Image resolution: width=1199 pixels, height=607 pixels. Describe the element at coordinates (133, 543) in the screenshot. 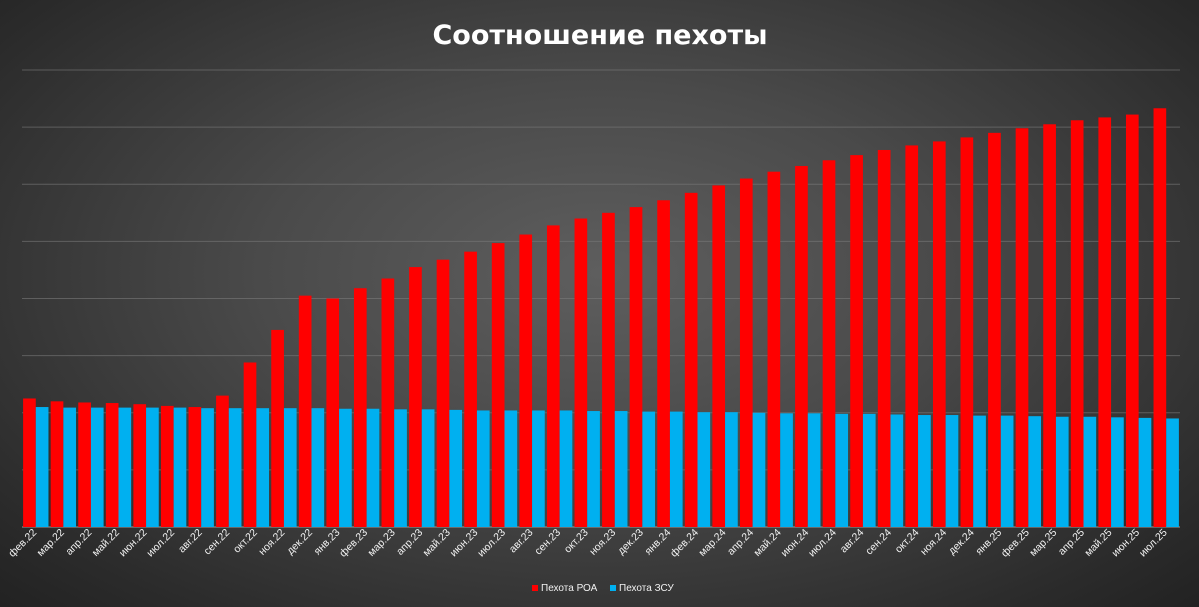

I see `x-tick-label: июн.22` at that location.